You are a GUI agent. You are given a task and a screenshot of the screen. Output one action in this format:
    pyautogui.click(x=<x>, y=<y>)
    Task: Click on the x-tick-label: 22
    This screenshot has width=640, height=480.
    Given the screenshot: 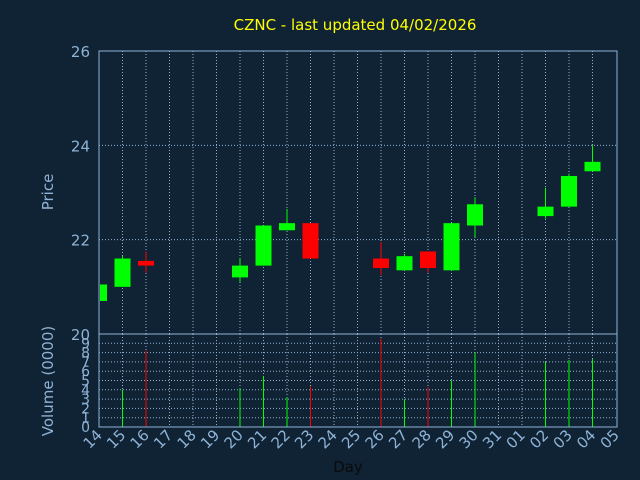 What is the action you would take?
    pyautogui.click(x=281, y=439)
    